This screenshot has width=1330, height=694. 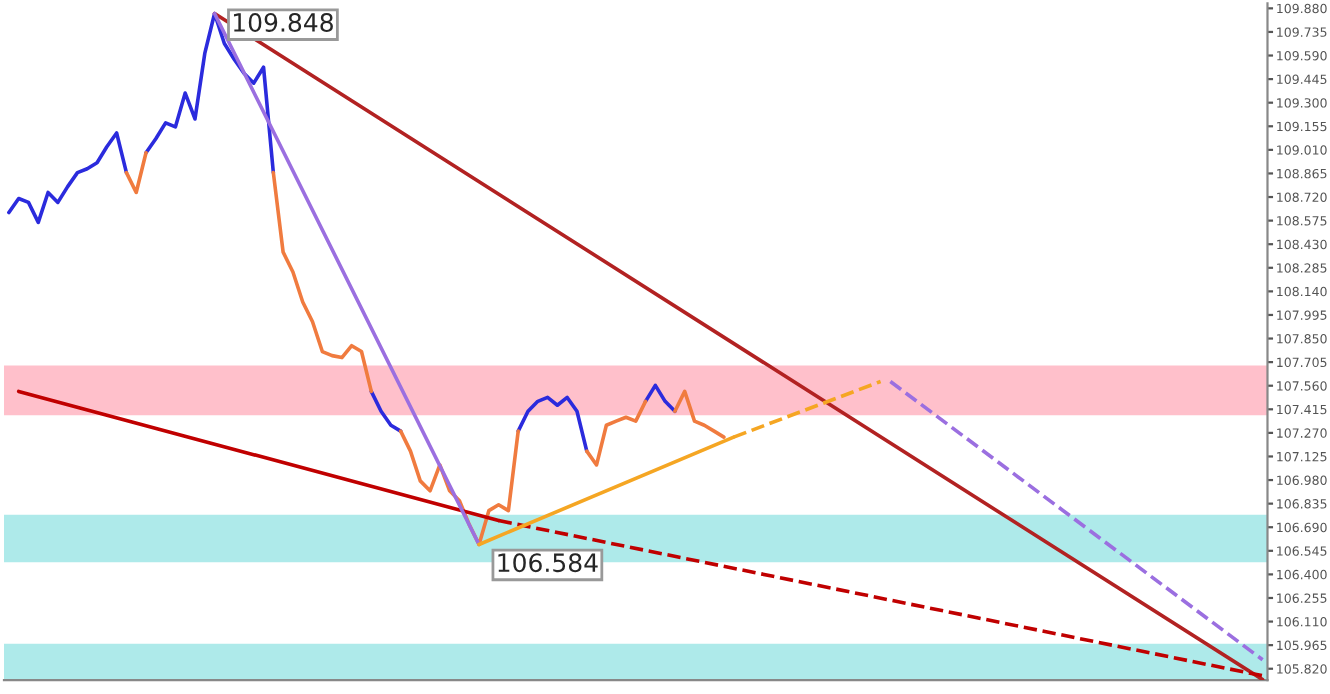 I want to click on annotation: 109.848, so click(x=283, y=22).